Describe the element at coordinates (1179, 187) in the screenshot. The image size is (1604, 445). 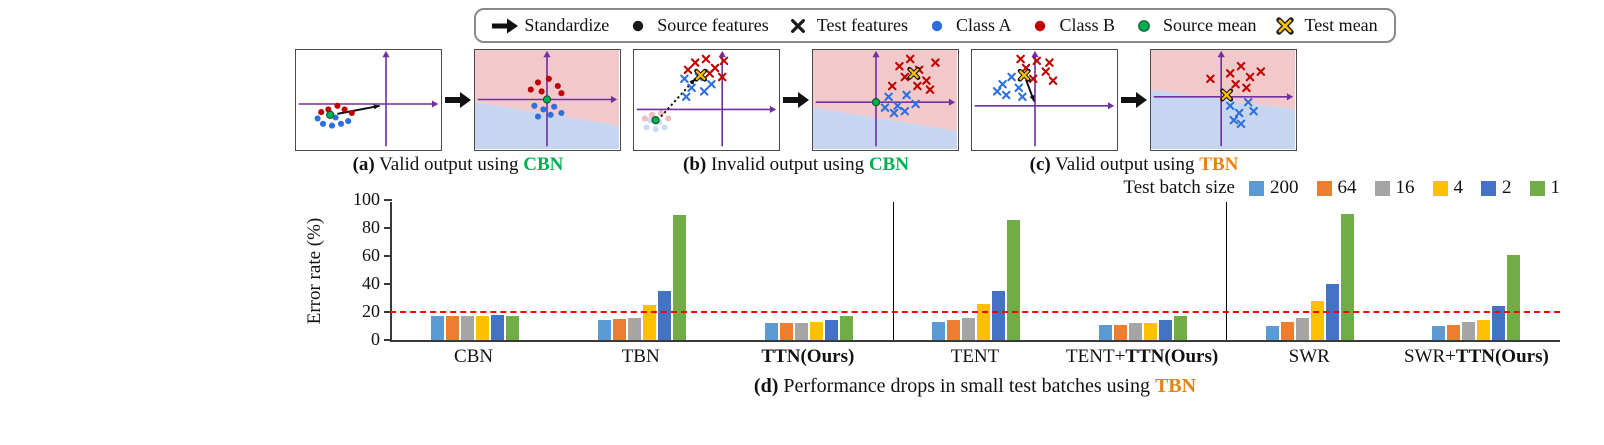
I see `chart-legend-title: Test batch size` at that location.